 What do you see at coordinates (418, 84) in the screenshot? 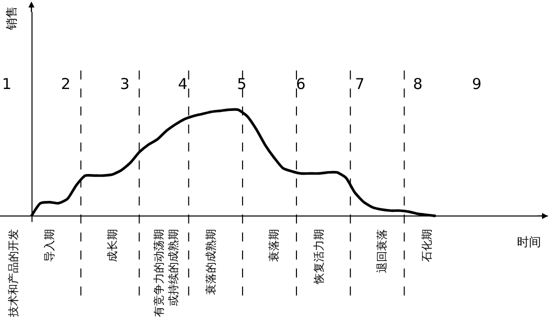
I see `text: 8` at bounding box center [418, 84].